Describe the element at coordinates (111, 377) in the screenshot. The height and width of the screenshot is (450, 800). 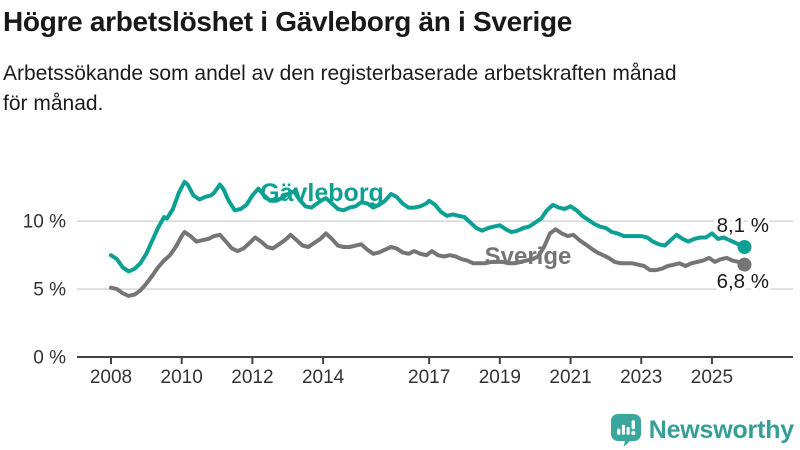
I see `x-tick-label: 2008` at that location.